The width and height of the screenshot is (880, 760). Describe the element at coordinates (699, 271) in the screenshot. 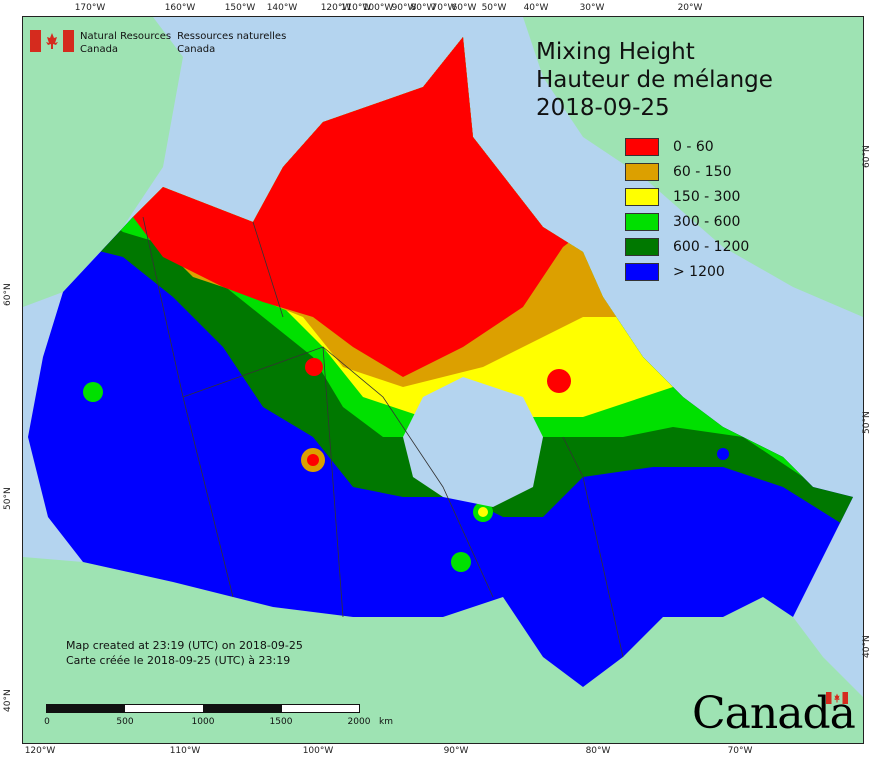

I see `legend-label: > 1200` at that location.